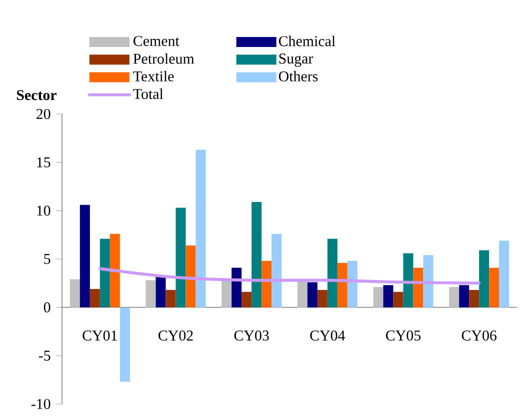  I want to click on legend-label: Cement, so click(157, 41).